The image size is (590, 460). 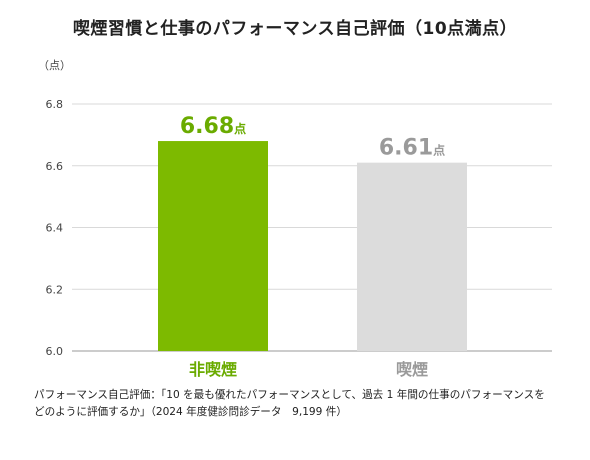 What do you see at coordinates (55, 228) in the screenshot?
I see `y-tick-label: 6.4` at bounding box center [55, 228].